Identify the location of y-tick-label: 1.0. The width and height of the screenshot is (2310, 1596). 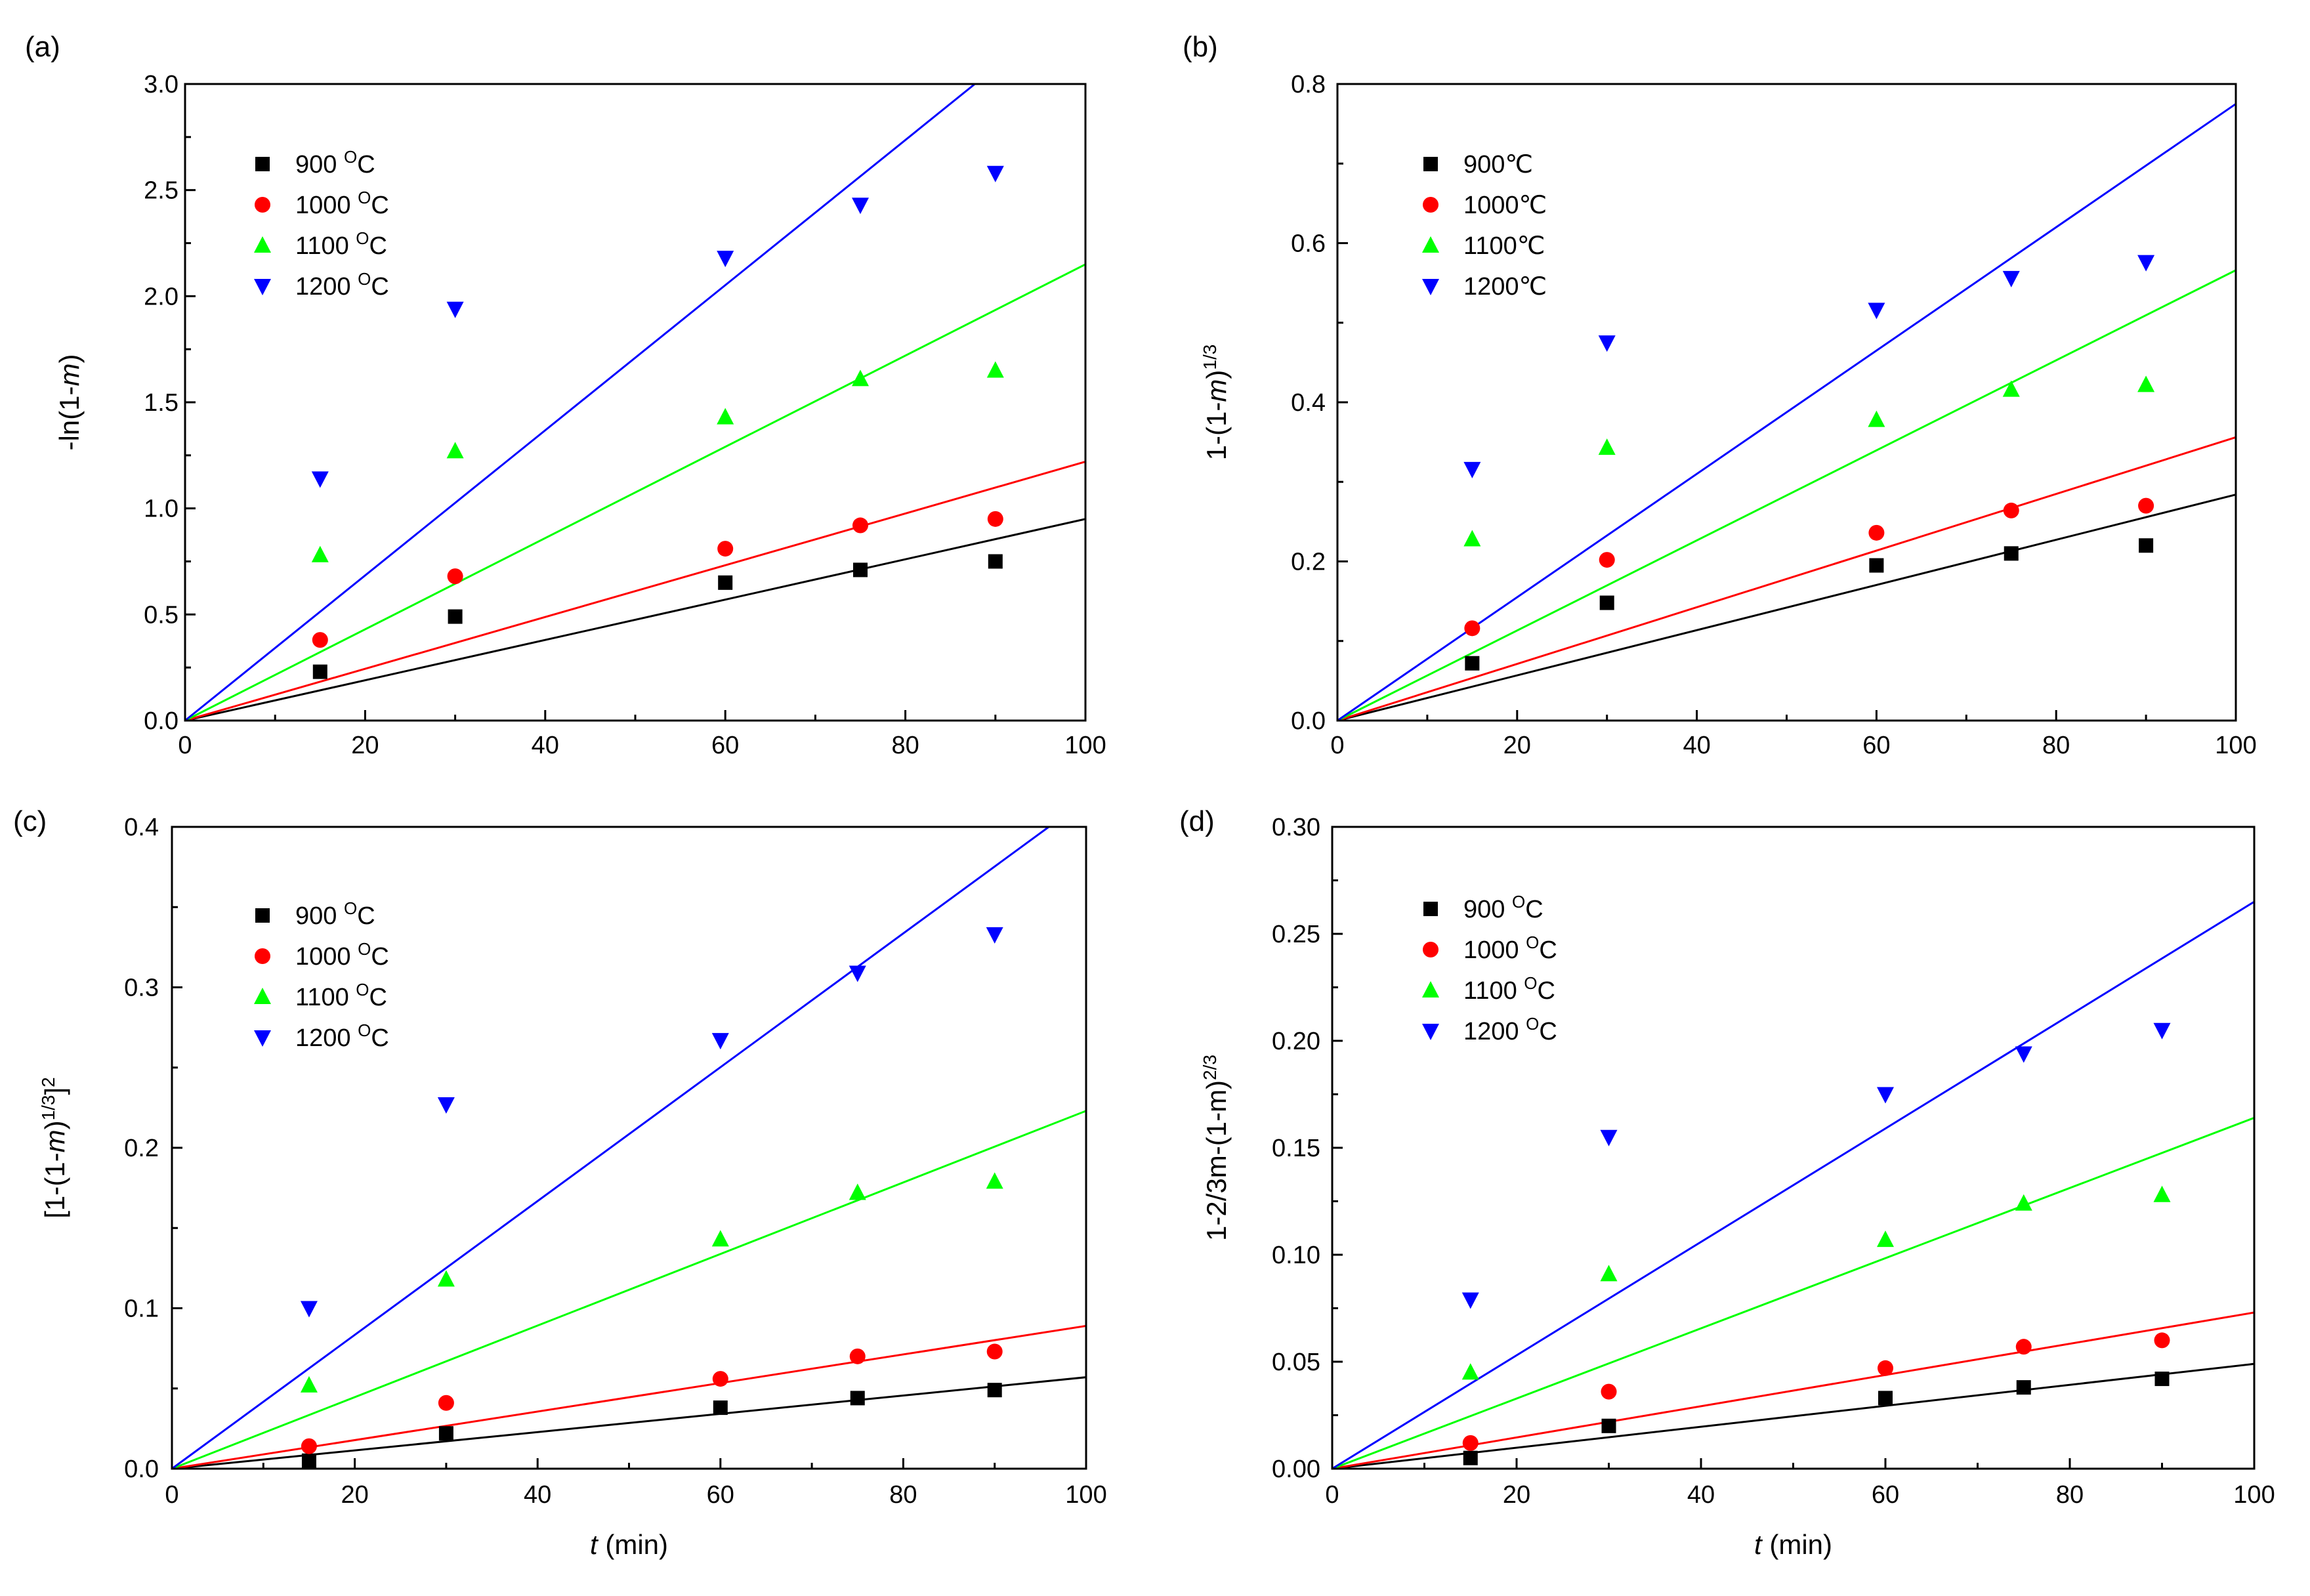
(161, 509).